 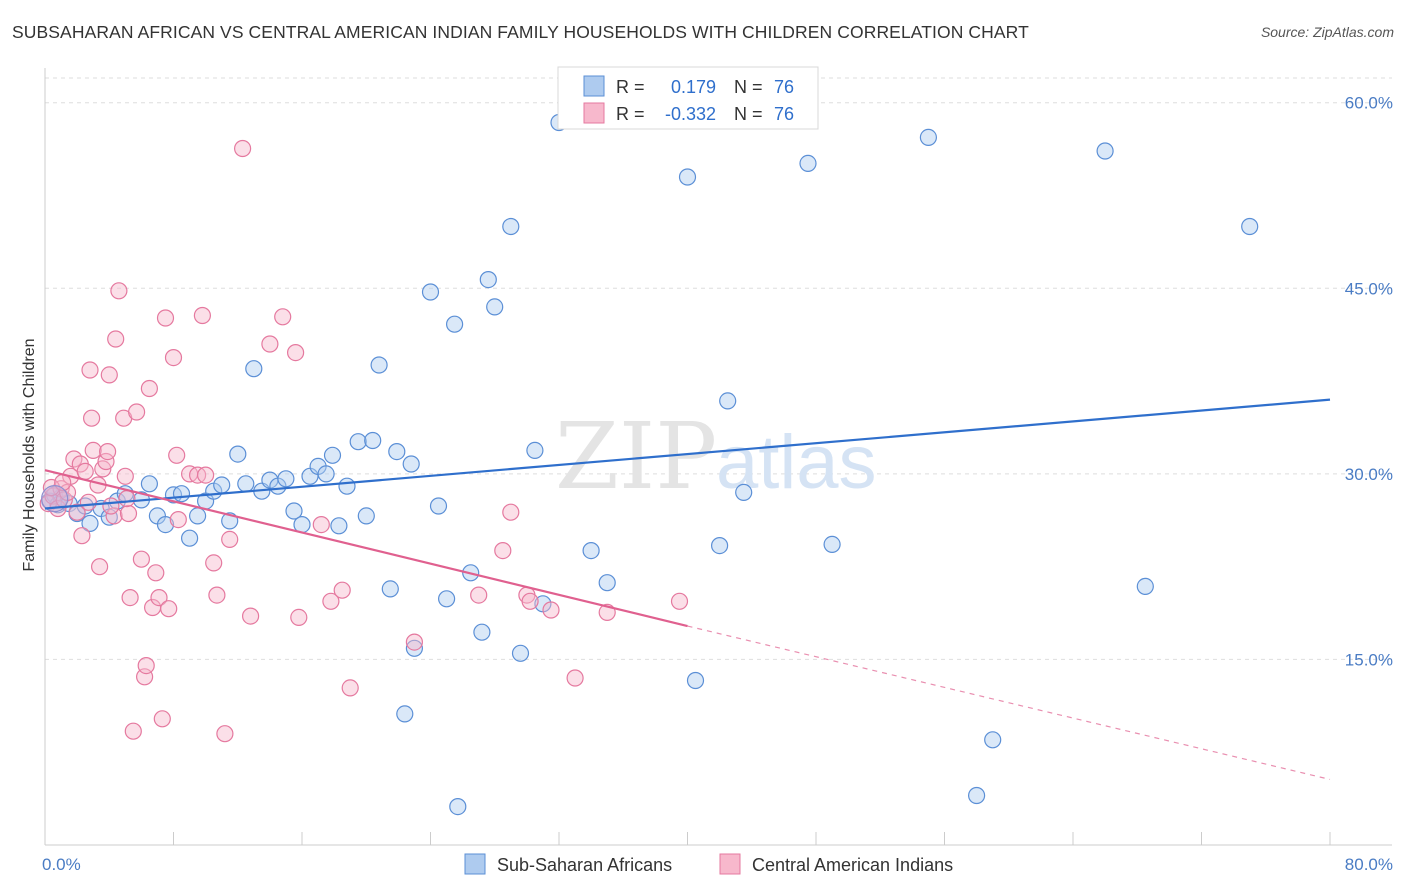 I want to click on point-cluster-origin, so click(x=55, y=499).